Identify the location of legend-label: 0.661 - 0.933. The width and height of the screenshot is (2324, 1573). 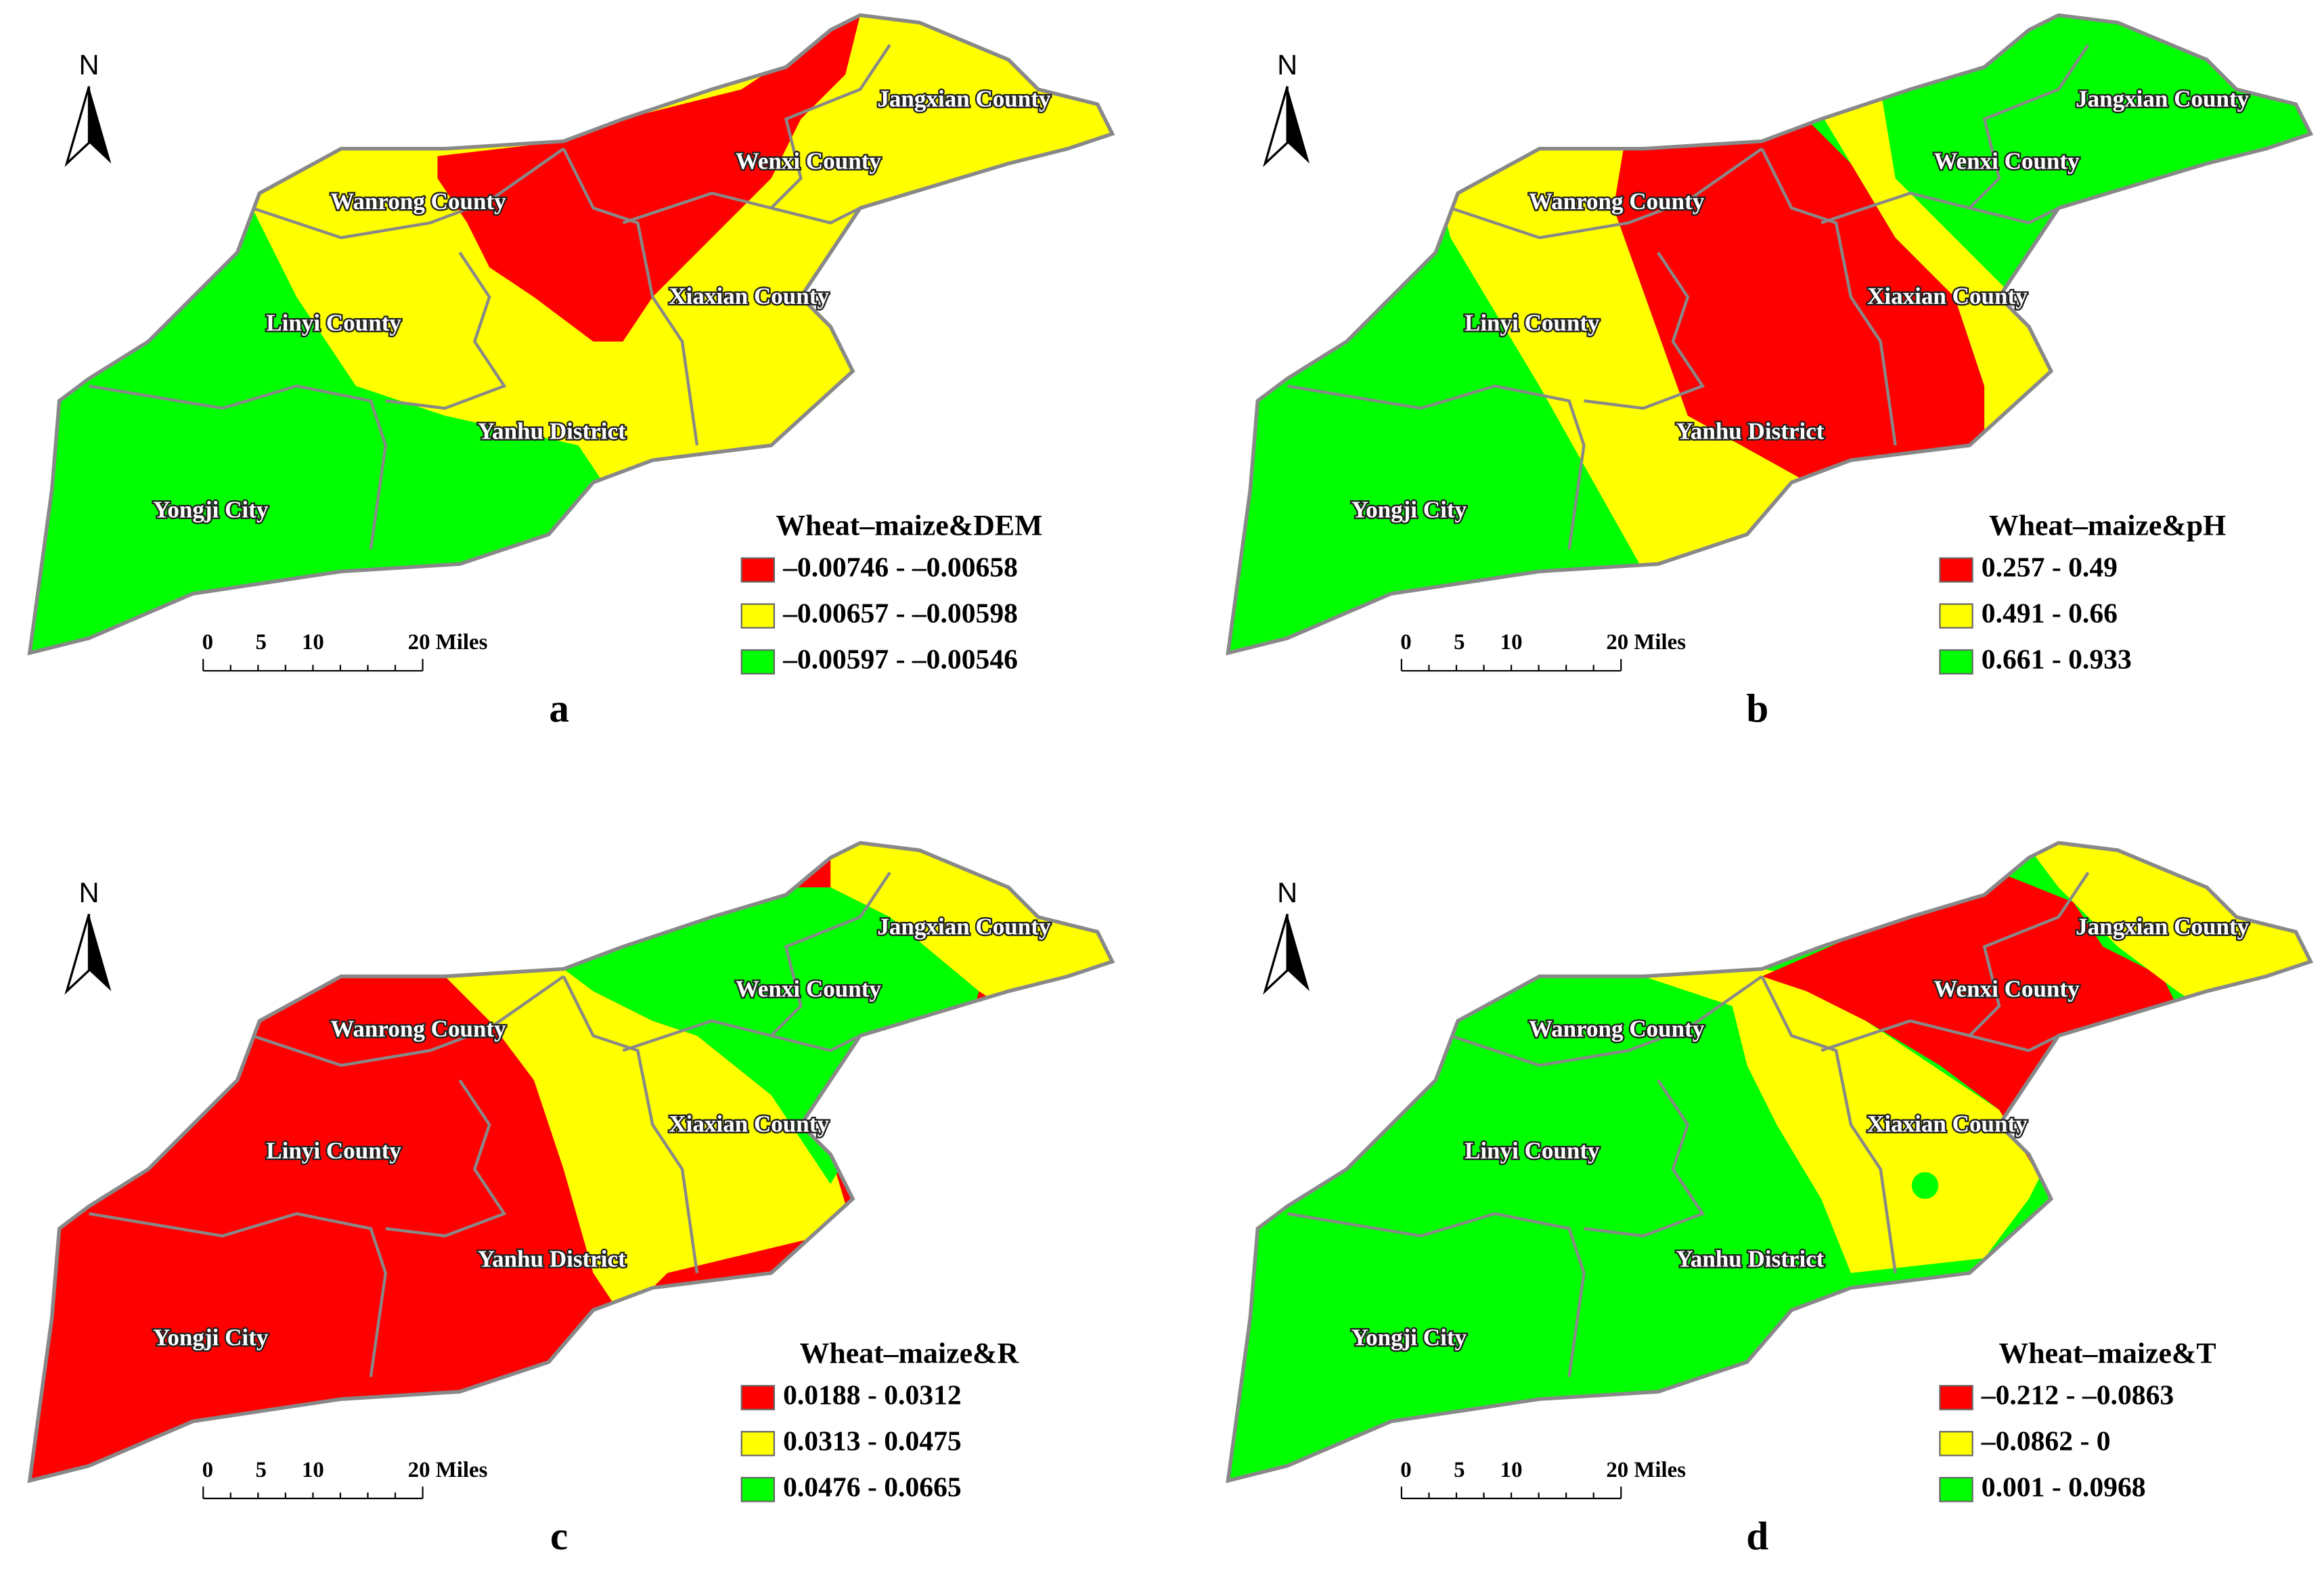
(2057, 659).